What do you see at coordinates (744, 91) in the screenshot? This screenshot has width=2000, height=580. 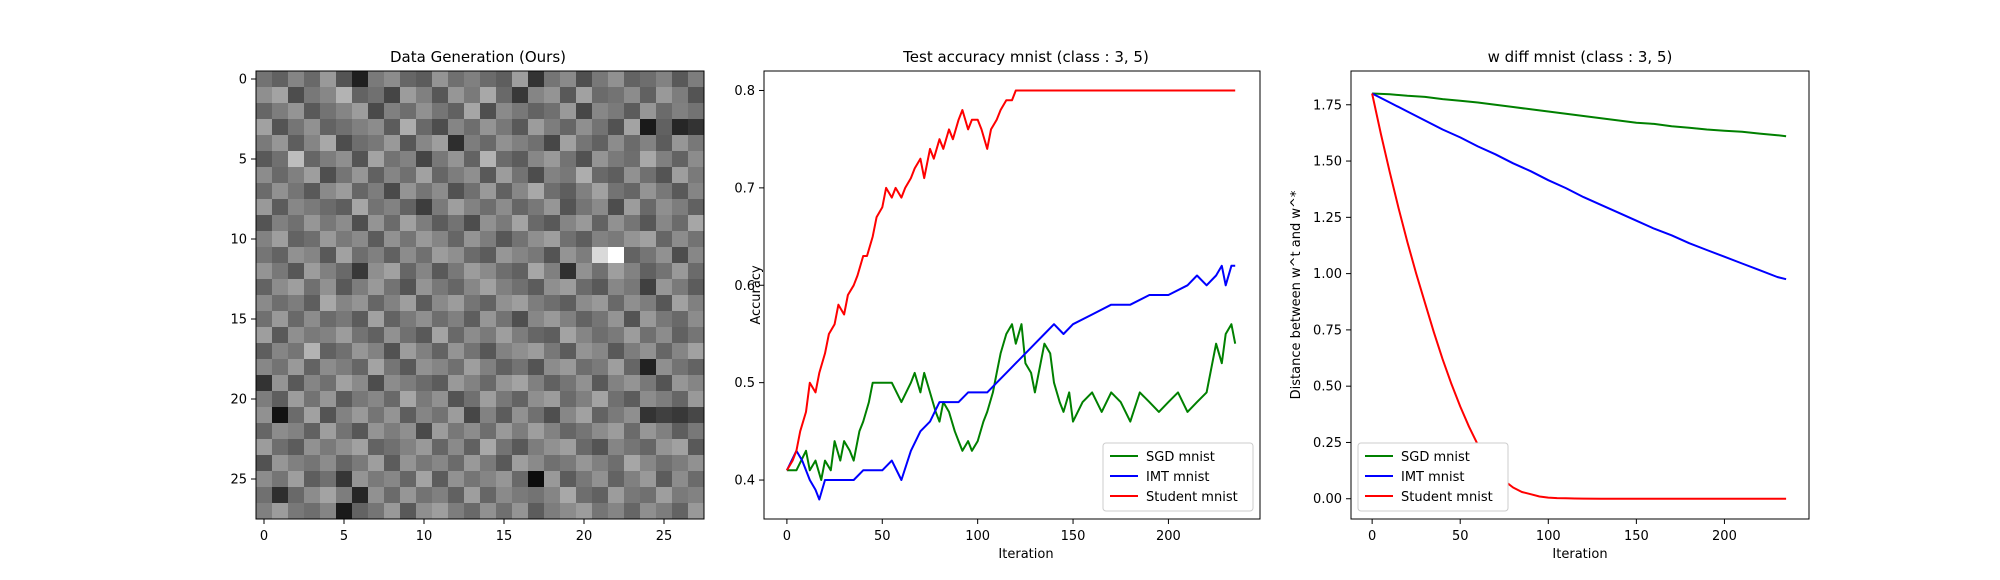 I see `y-tick-label: 0.8` at bounding box center [744, 91].